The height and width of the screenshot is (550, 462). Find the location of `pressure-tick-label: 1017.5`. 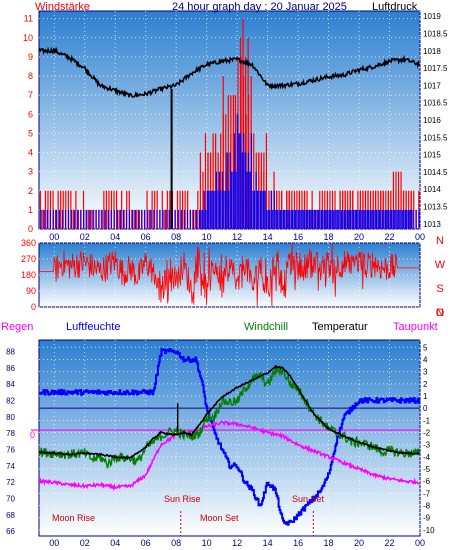

pressure-tick-label: 1017.5 is located at coordinates (435, 68).